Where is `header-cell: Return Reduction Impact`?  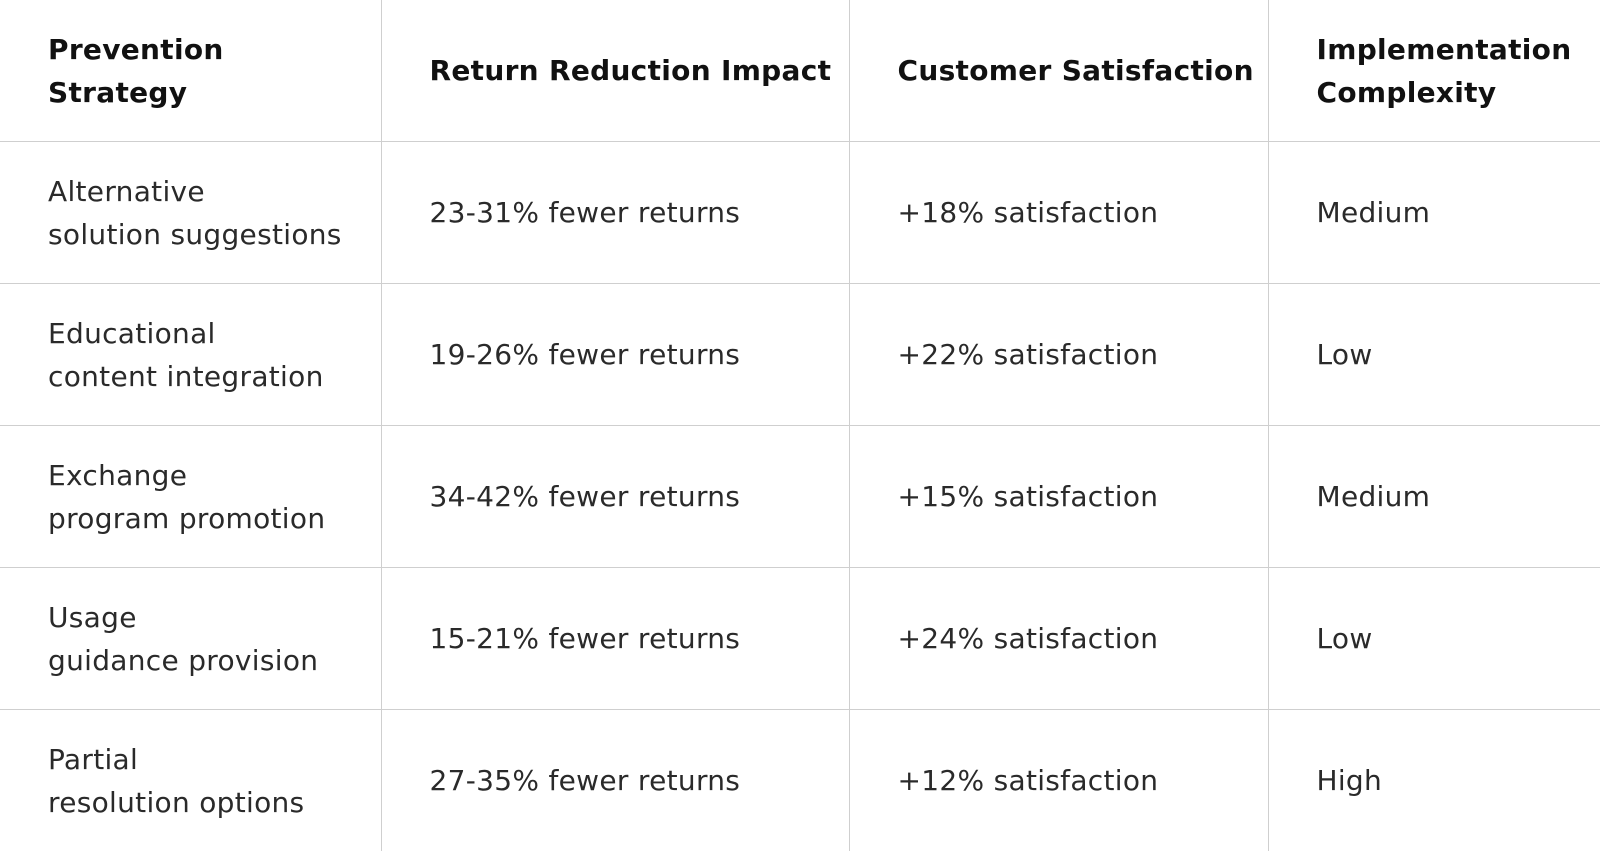 header-cell: Return Reduction Impact is located at coordinates (615, 71).